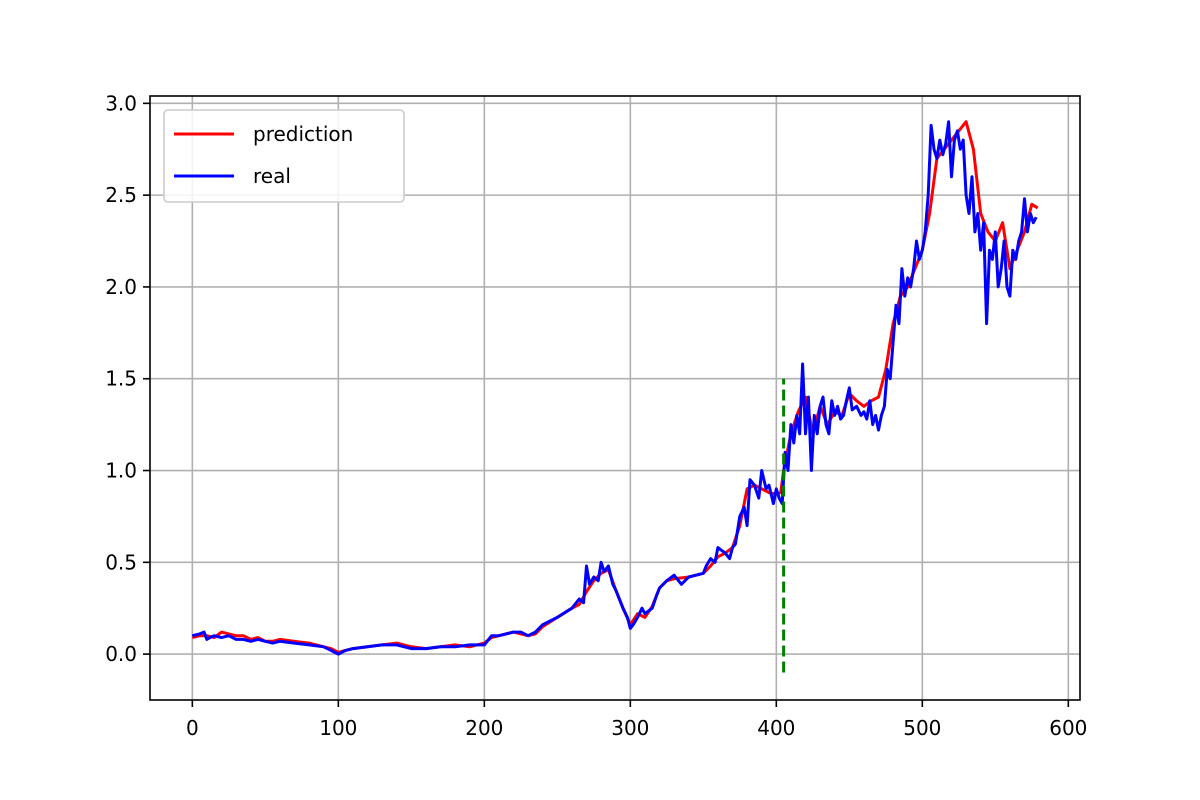 The height and width of the screenshot is (800, 1200). Describe the element at coordinates (484, 728) in the screenshot. I see `x-tick-label: 200` at that location.